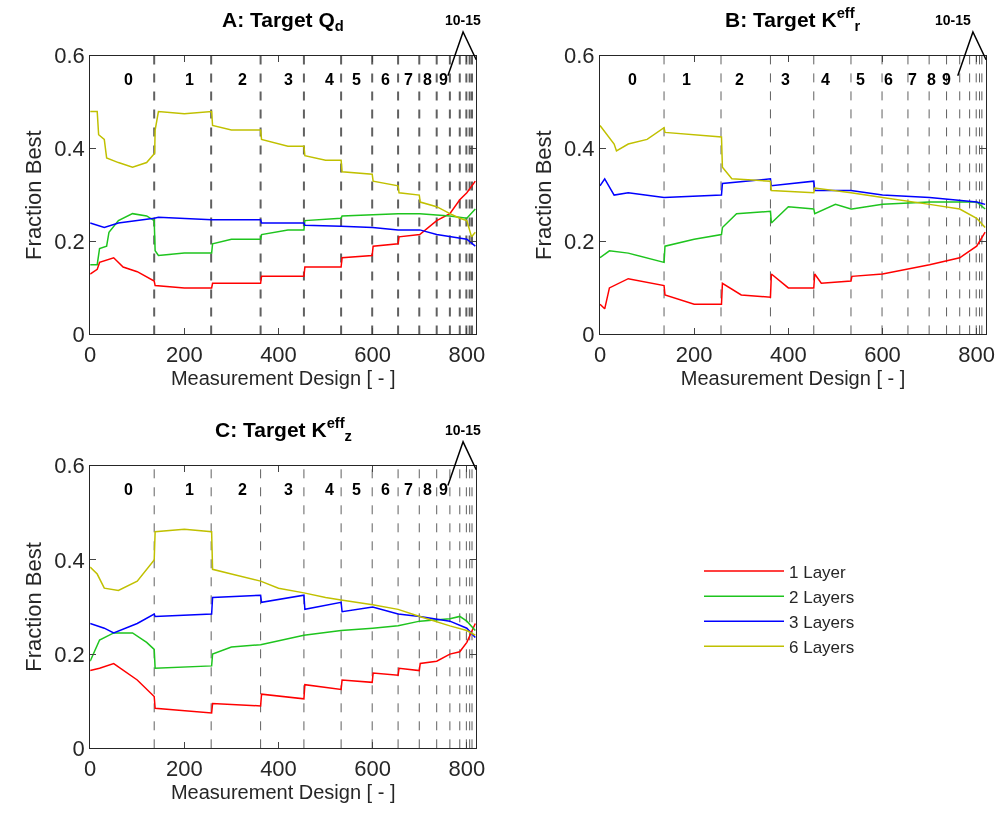 The image size is (1005, 821). What do you see at coordinates (822, 647) in the screenshot?
I see `legend-label: 6 Layers` at bounding box center [822, 647].